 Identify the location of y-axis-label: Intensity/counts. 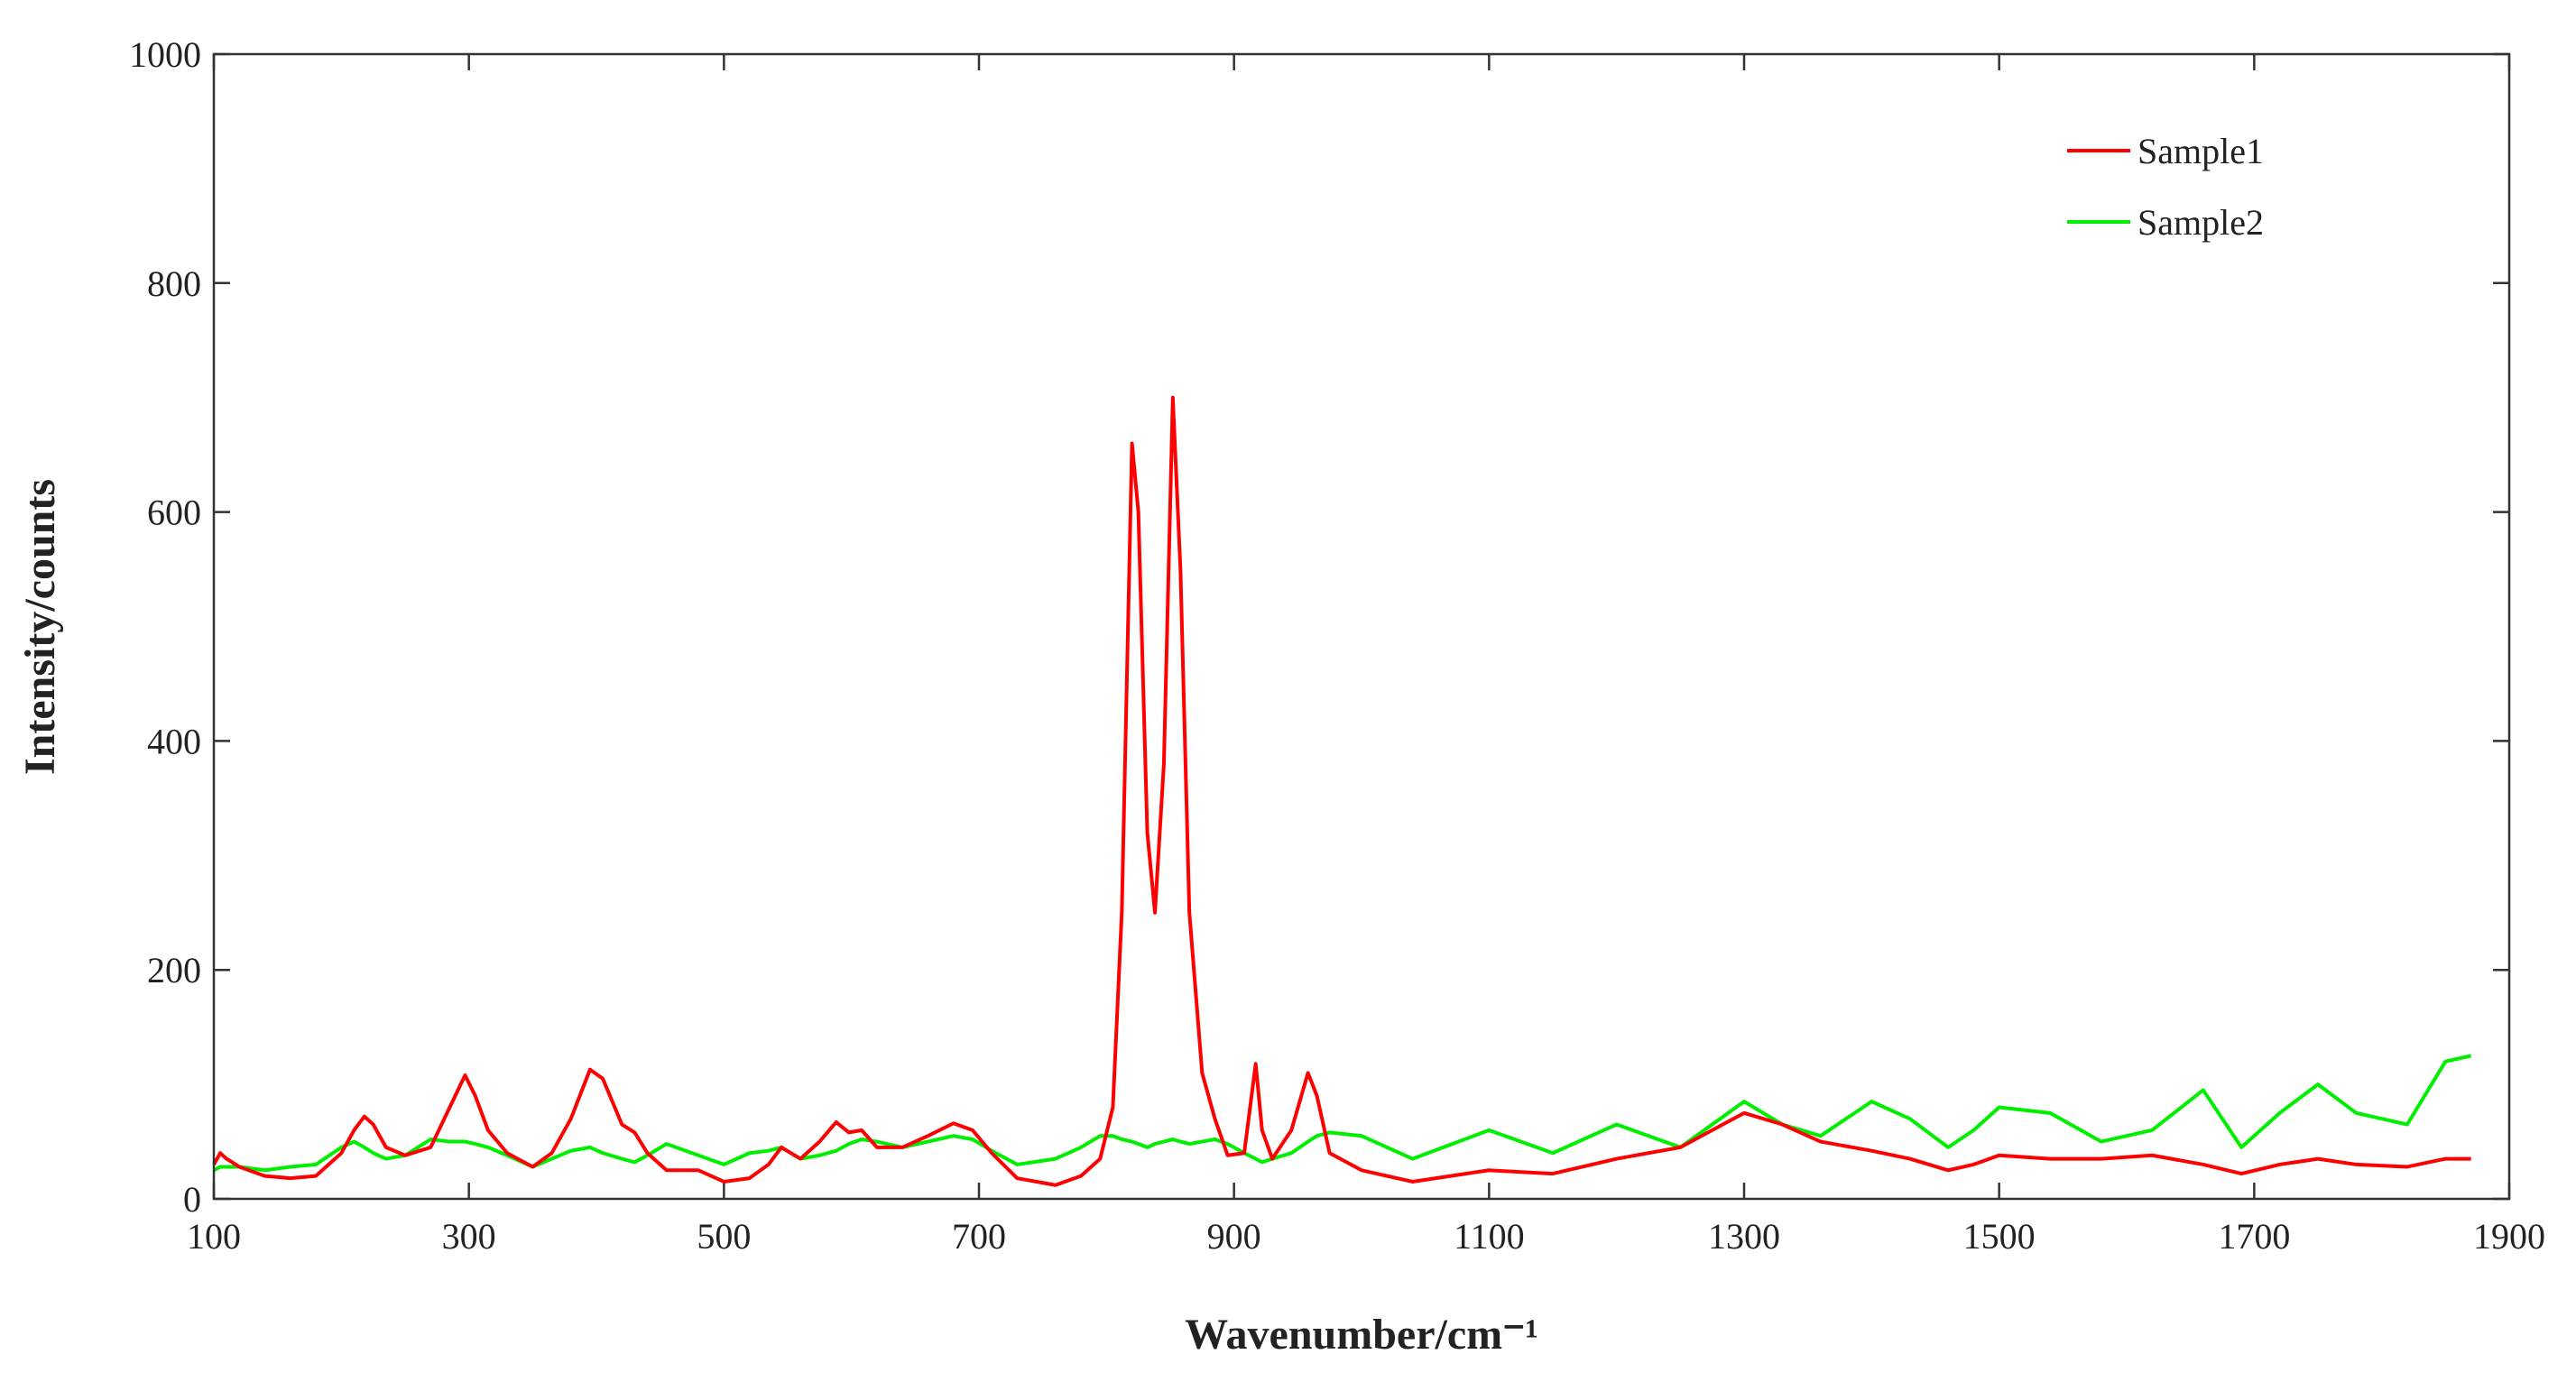
(40, 627).